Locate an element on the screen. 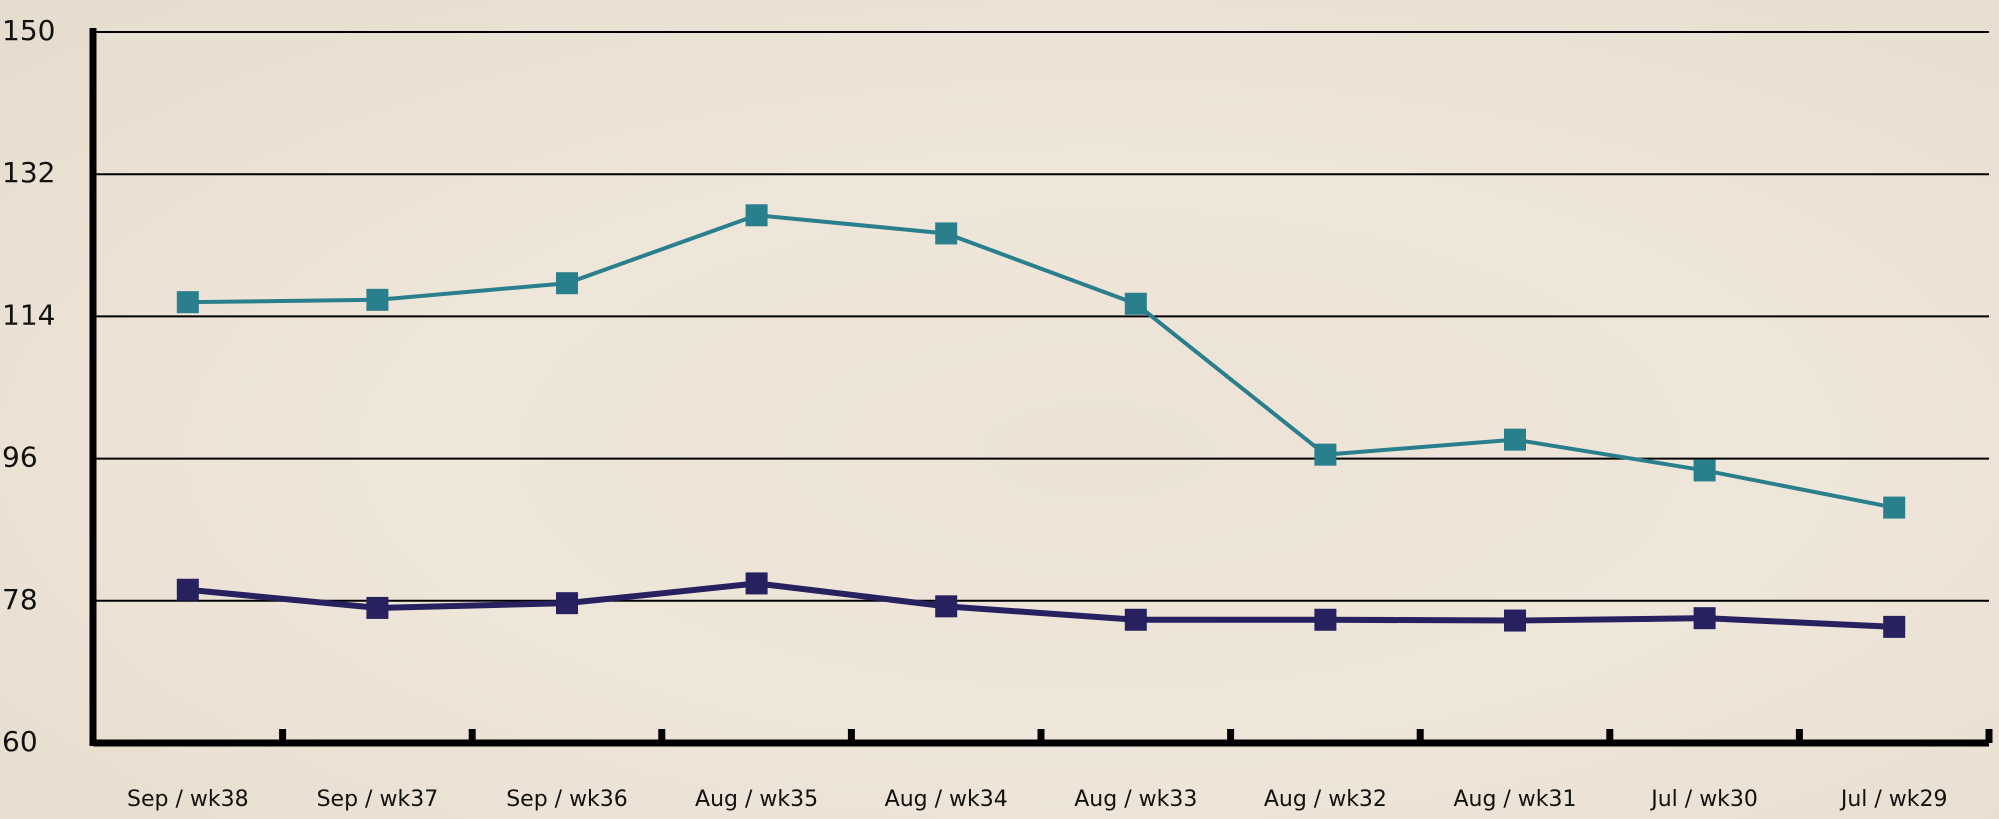 The width and height of the screenshot is (1999, 819). x-tick-label: Sep / wk37 is located at coordinates (378, 799).